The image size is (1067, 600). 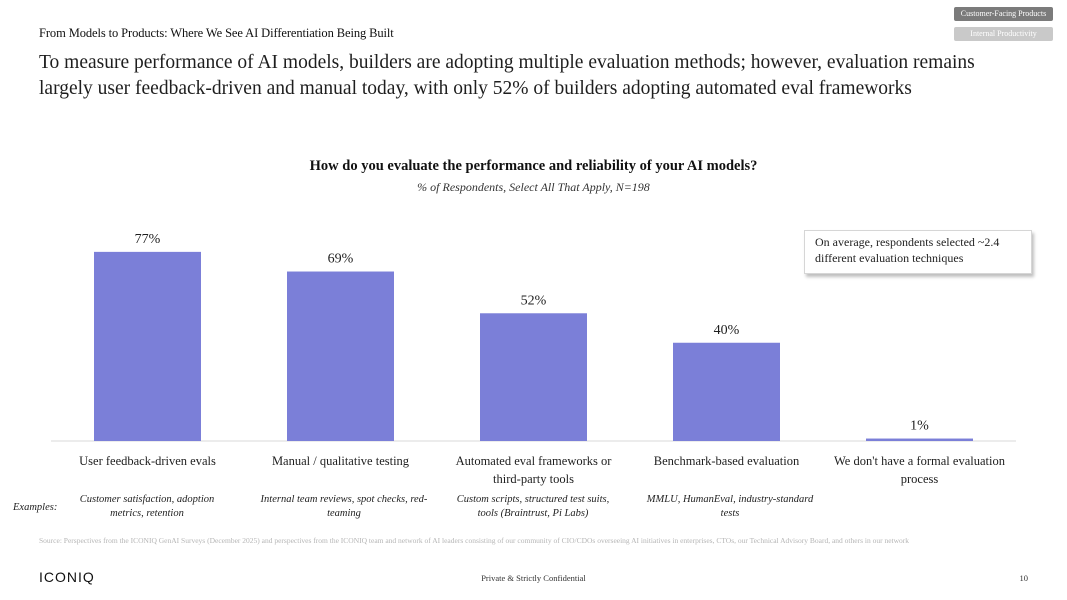 What do you see at coordinates (67, 577) in the screenshot?
I see `iconiq-logo: ICONIQ` at bounding box center [67, 577].